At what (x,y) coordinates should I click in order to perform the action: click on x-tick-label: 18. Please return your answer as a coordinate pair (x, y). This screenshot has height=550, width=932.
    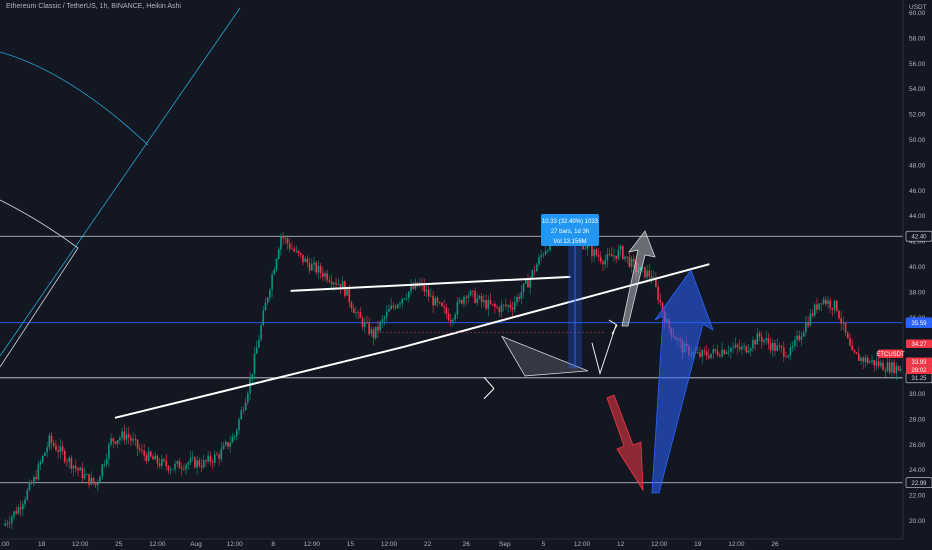
    Looking at the image, I should click on (42, 544).